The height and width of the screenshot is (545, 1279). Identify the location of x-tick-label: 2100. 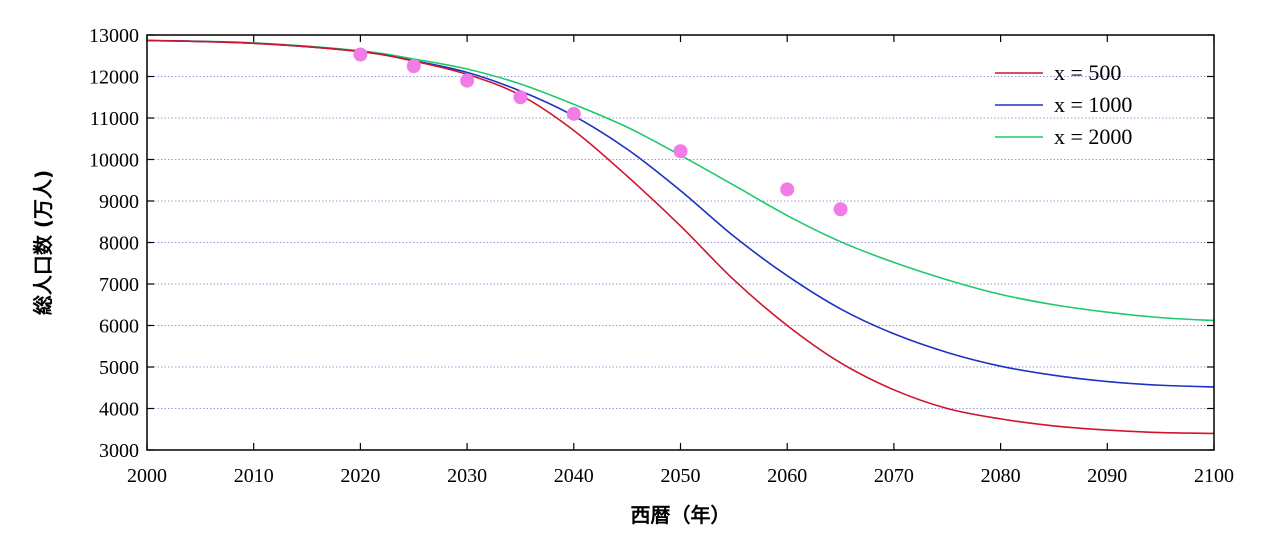
(1214, 476).